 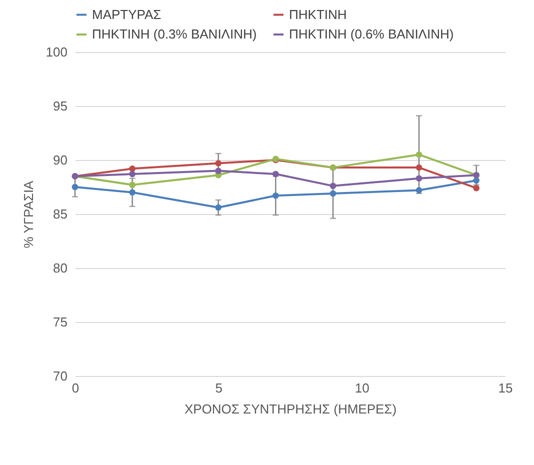 I want to click on y-tick-label: 95, so click(x=60, y=106).